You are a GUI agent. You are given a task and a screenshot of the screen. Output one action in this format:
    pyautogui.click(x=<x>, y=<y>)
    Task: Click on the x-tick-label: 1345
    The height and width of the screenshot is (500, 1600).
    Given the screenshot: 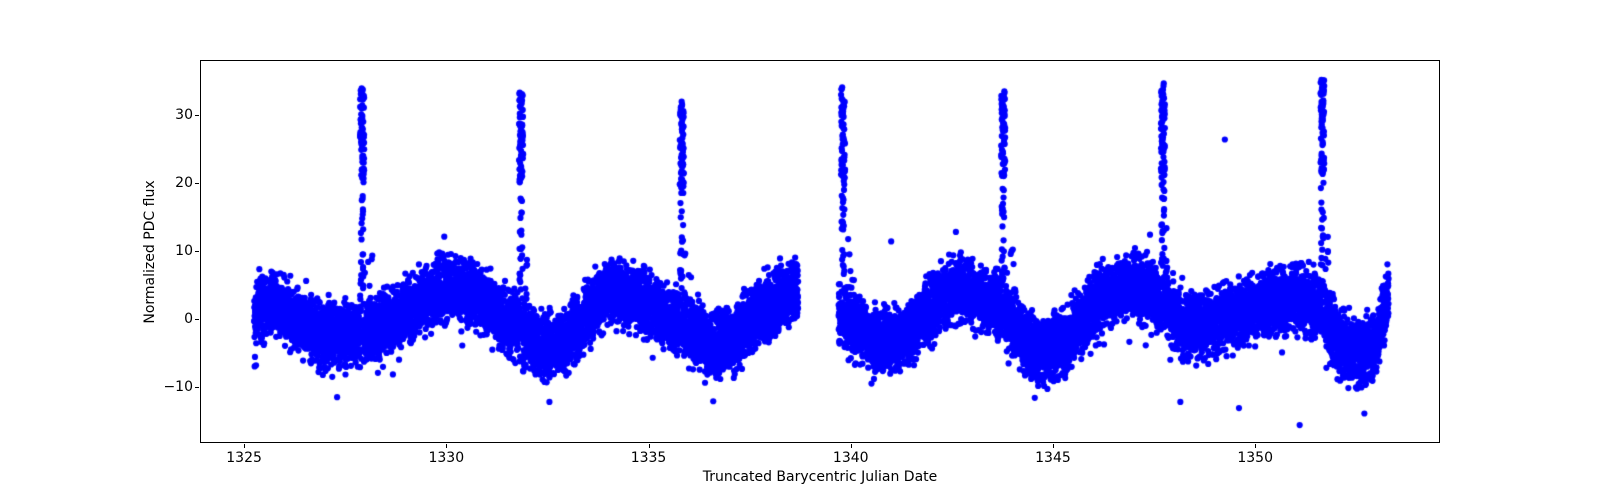 What is the action you would take?
    pyautogui.click(x=1053, y=458)
    